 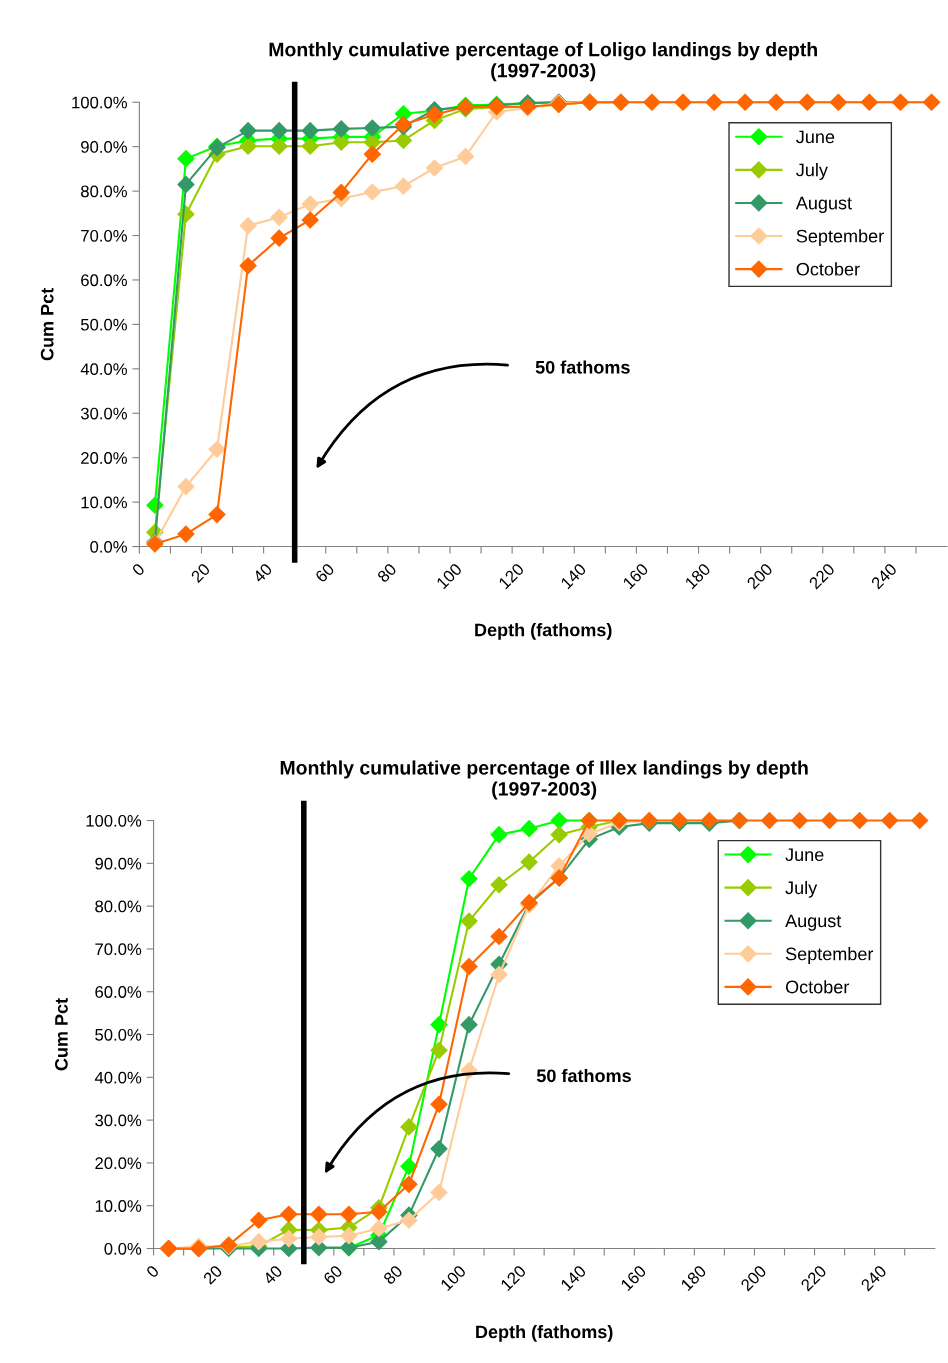 I want to click on chart-title: Monthly cumulative percentage of Illex landings by depth (1997-2003), so click(x=544, y=780).